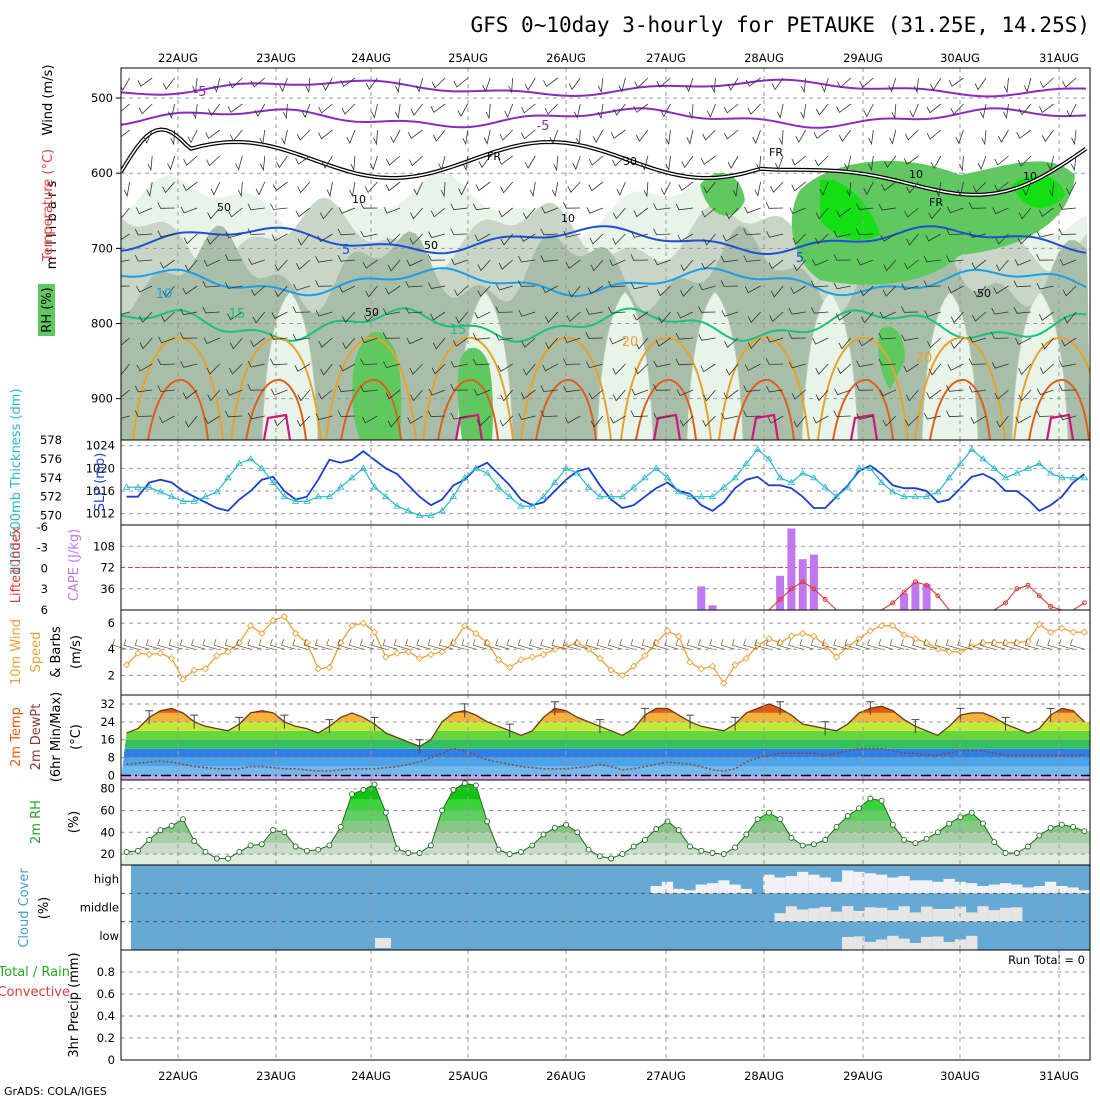 This screenshot has height=1100, width=1100. I want to click on temp-contour-20-arch, so click(276, 388).